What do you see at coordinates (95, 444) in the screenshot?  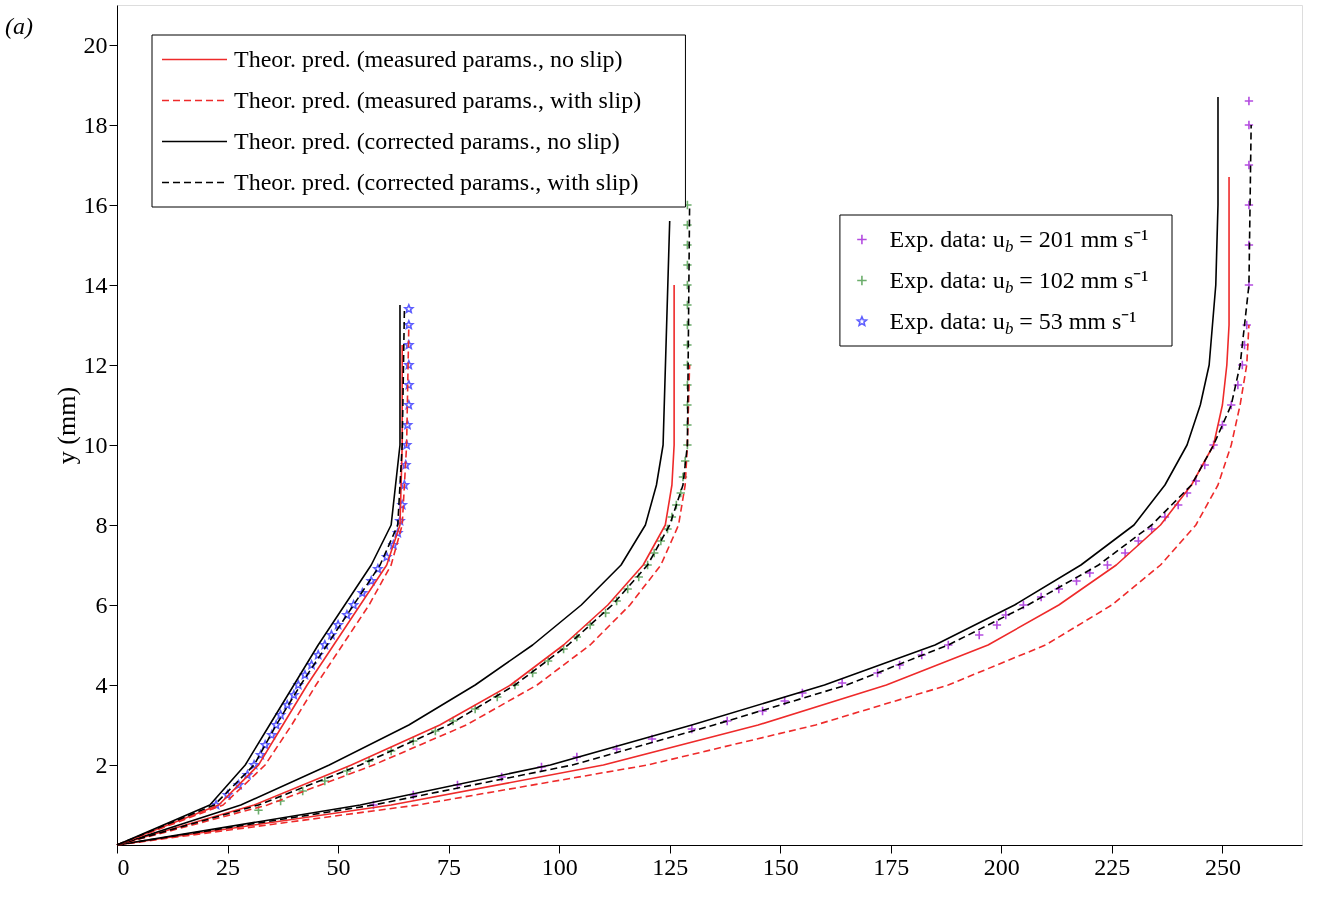 I see `y-tick-label: 10` at bounding box center [95, 444].